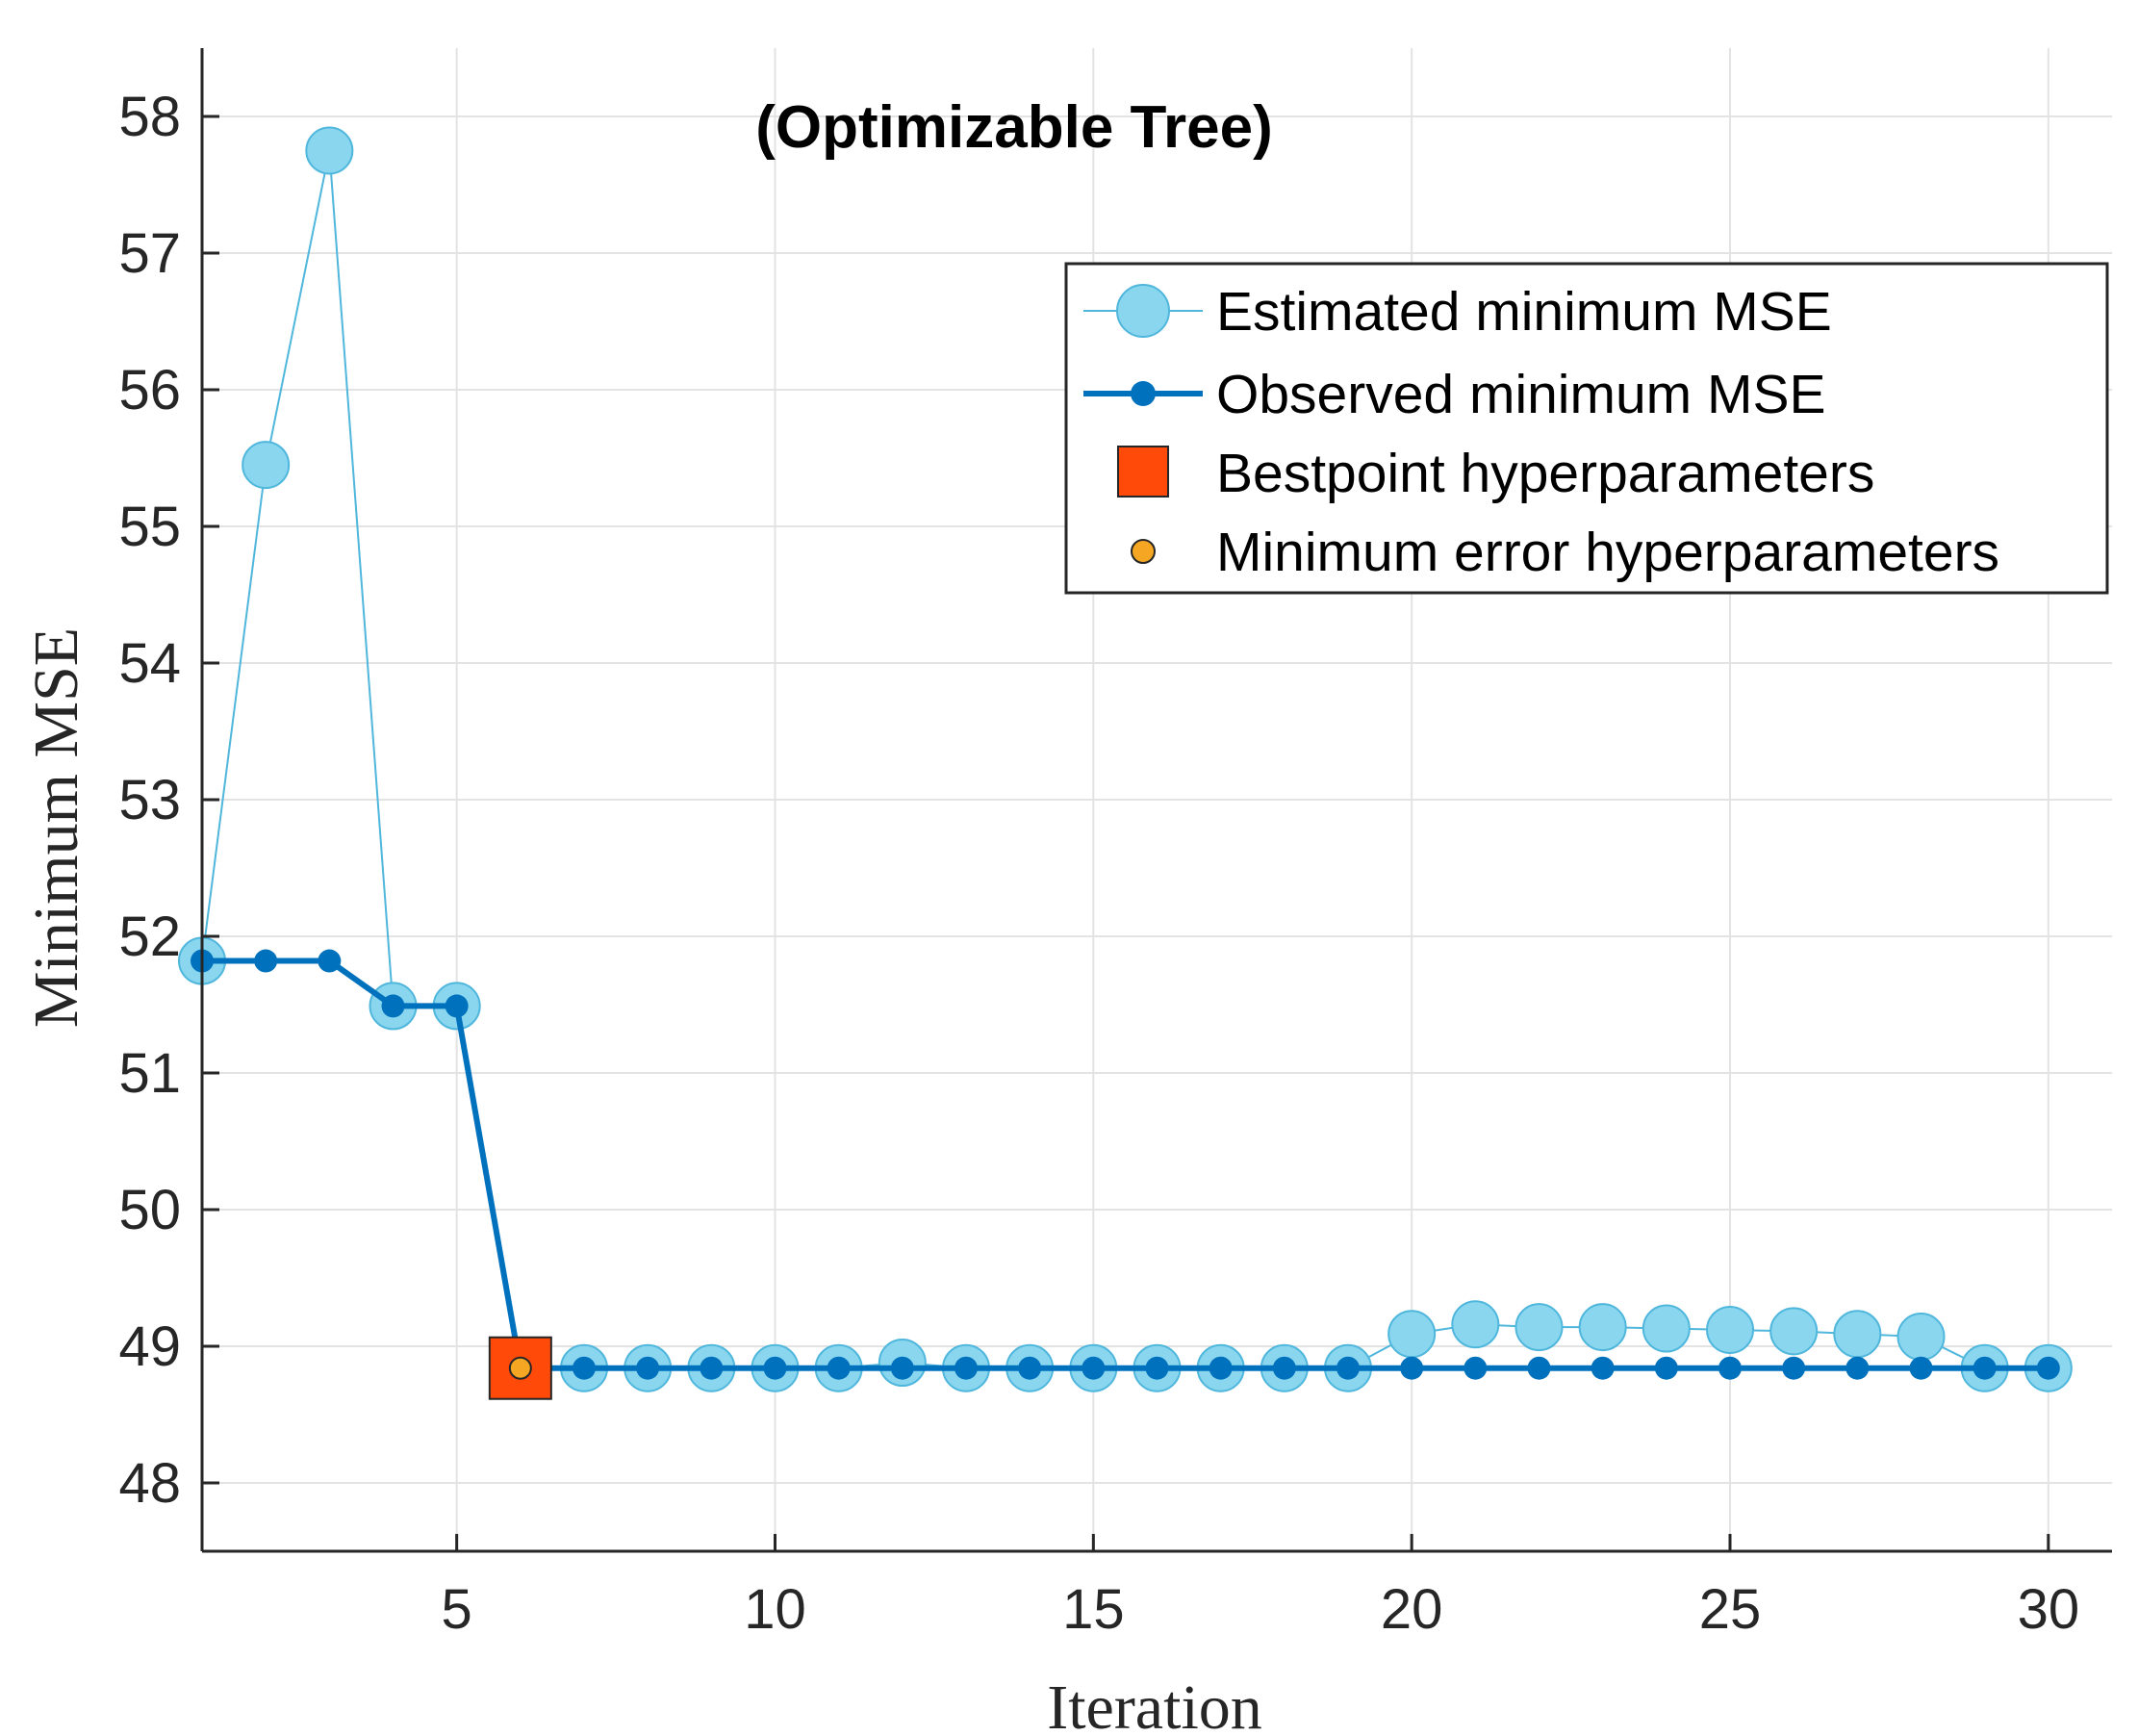 The image size is (2138, 1736). I want to click on y-axis-label: Minimum MSE, so click(56, 827).